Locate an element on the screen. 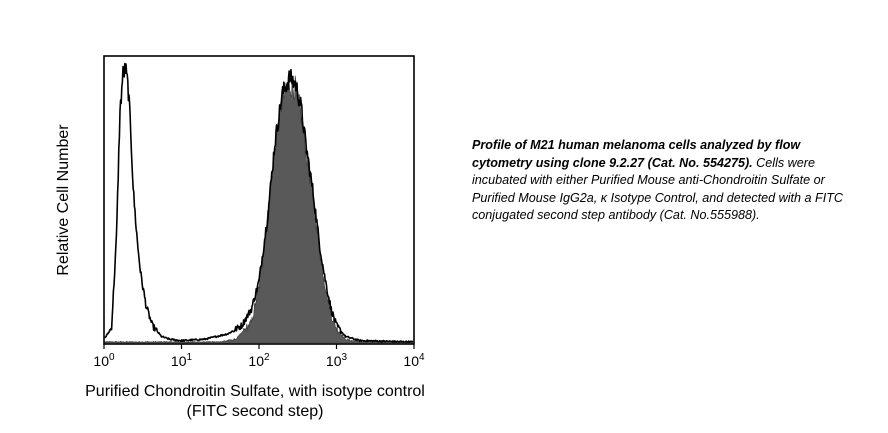 This screenshot has width=888, height=433. x-tick-label: 10³ is located at coordinates (337, 360).